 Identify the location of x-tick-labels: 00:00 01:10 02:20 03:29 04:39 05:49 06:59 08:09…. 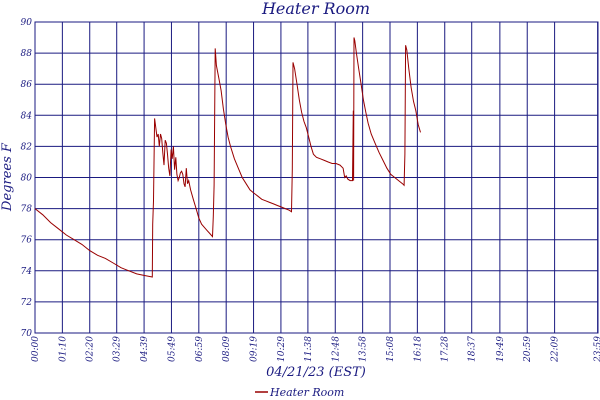
(315, 349).